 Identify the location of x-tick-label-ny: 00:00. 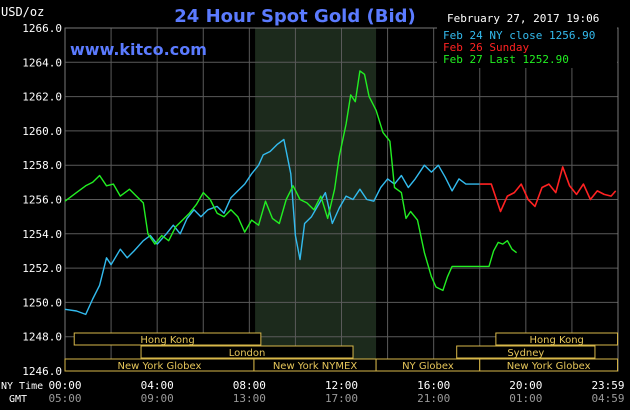
(64, 385).